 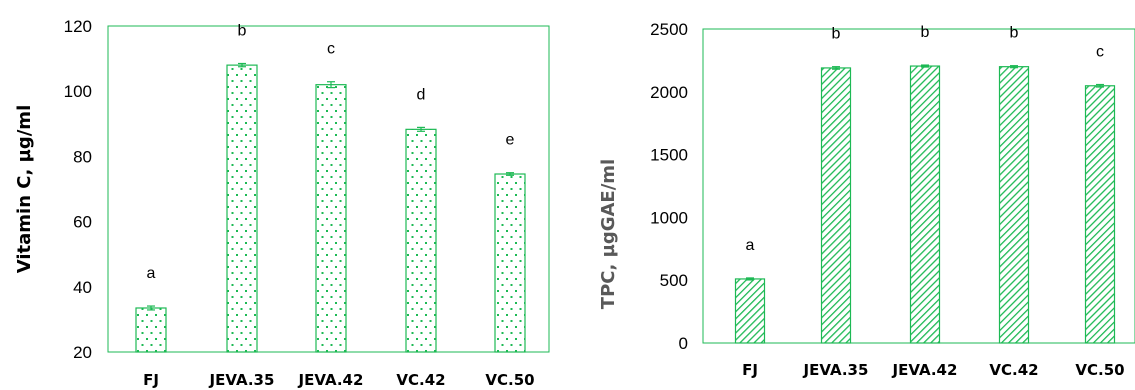 What do you see at coordinates (608, 234) in the screenshot?
I see `y-axis-label: TPC, µgGAE/ml` at bounding box center [608, 234].